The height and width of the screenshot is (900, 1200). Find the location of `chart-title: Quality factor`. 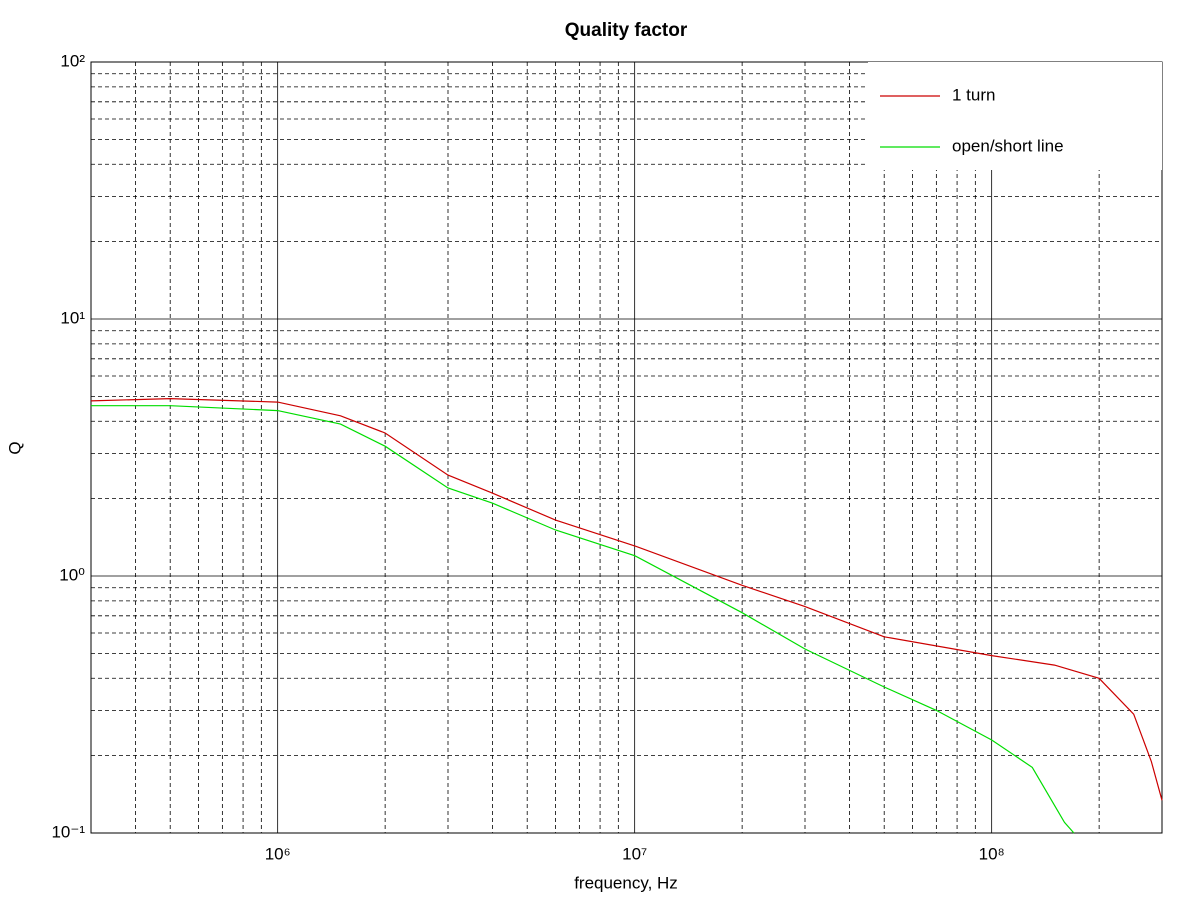

chart-title: Quality factor is located at coordinates (626, 30).